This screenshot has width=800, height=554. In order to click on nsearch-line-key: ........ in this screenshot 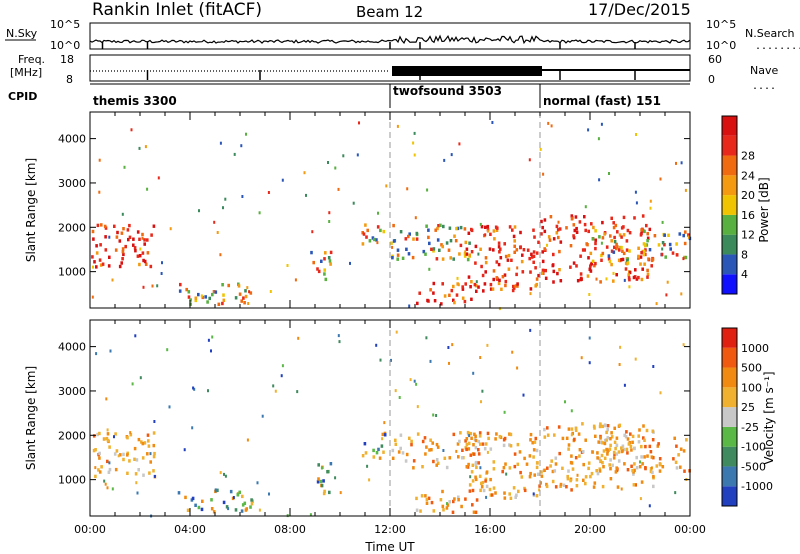, I will do `click(777, 46)`.